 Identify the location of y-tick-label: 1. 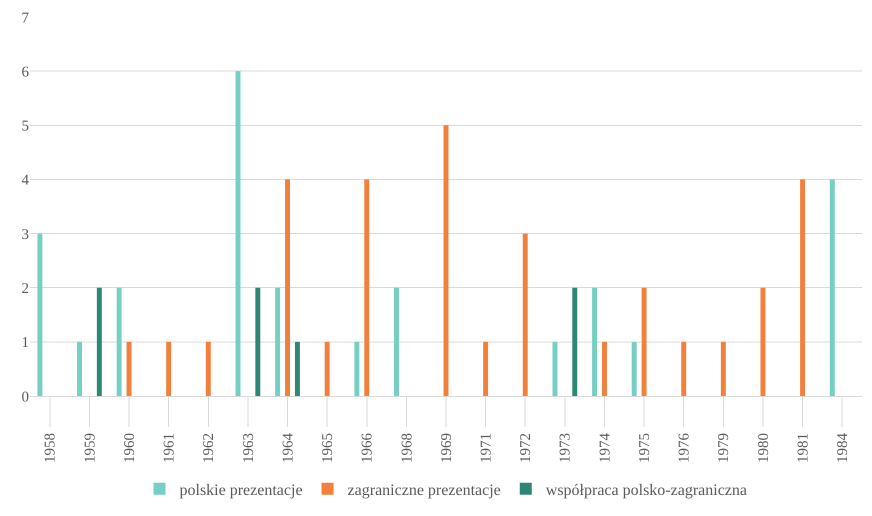
(25, 343).